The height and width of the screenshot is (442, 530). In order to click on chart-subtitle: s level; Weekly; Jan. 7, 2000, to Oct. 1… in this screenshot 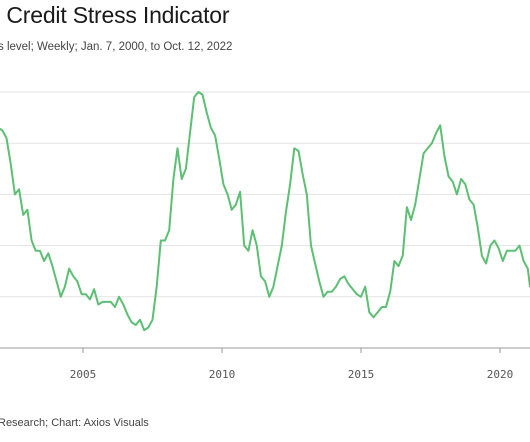, I will do `click(116, 47)`.